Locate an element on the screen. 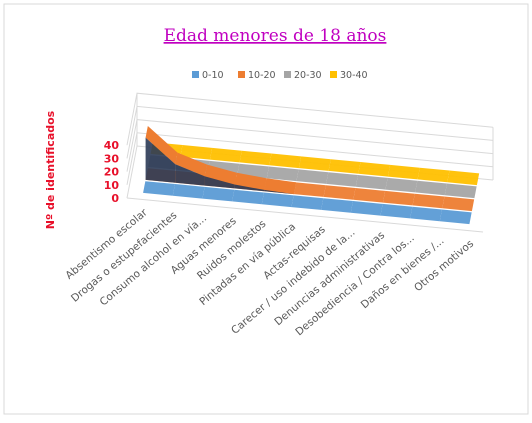 This screenshot has width=532, height=423. chart-title: Edad menores de 18 años is located at coordinates (275, 36).